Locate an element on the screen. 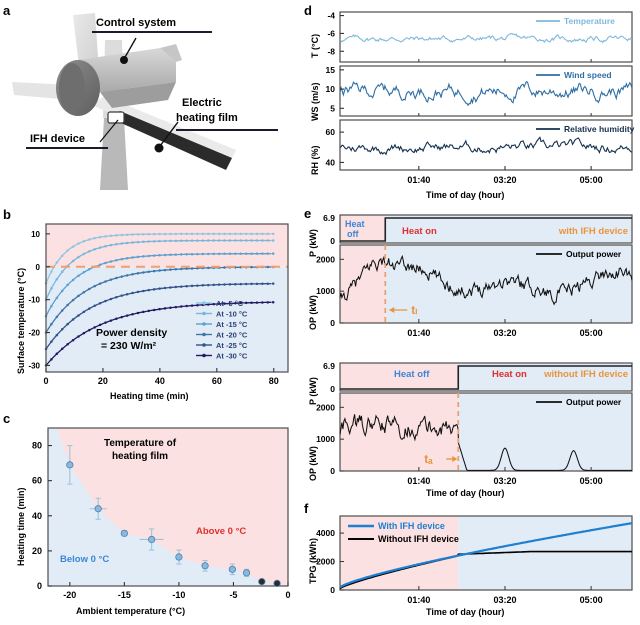 The height and width of the screenshot is (625, 640). panel-d-series-relative-humidity is located at coordinates (486, 146).